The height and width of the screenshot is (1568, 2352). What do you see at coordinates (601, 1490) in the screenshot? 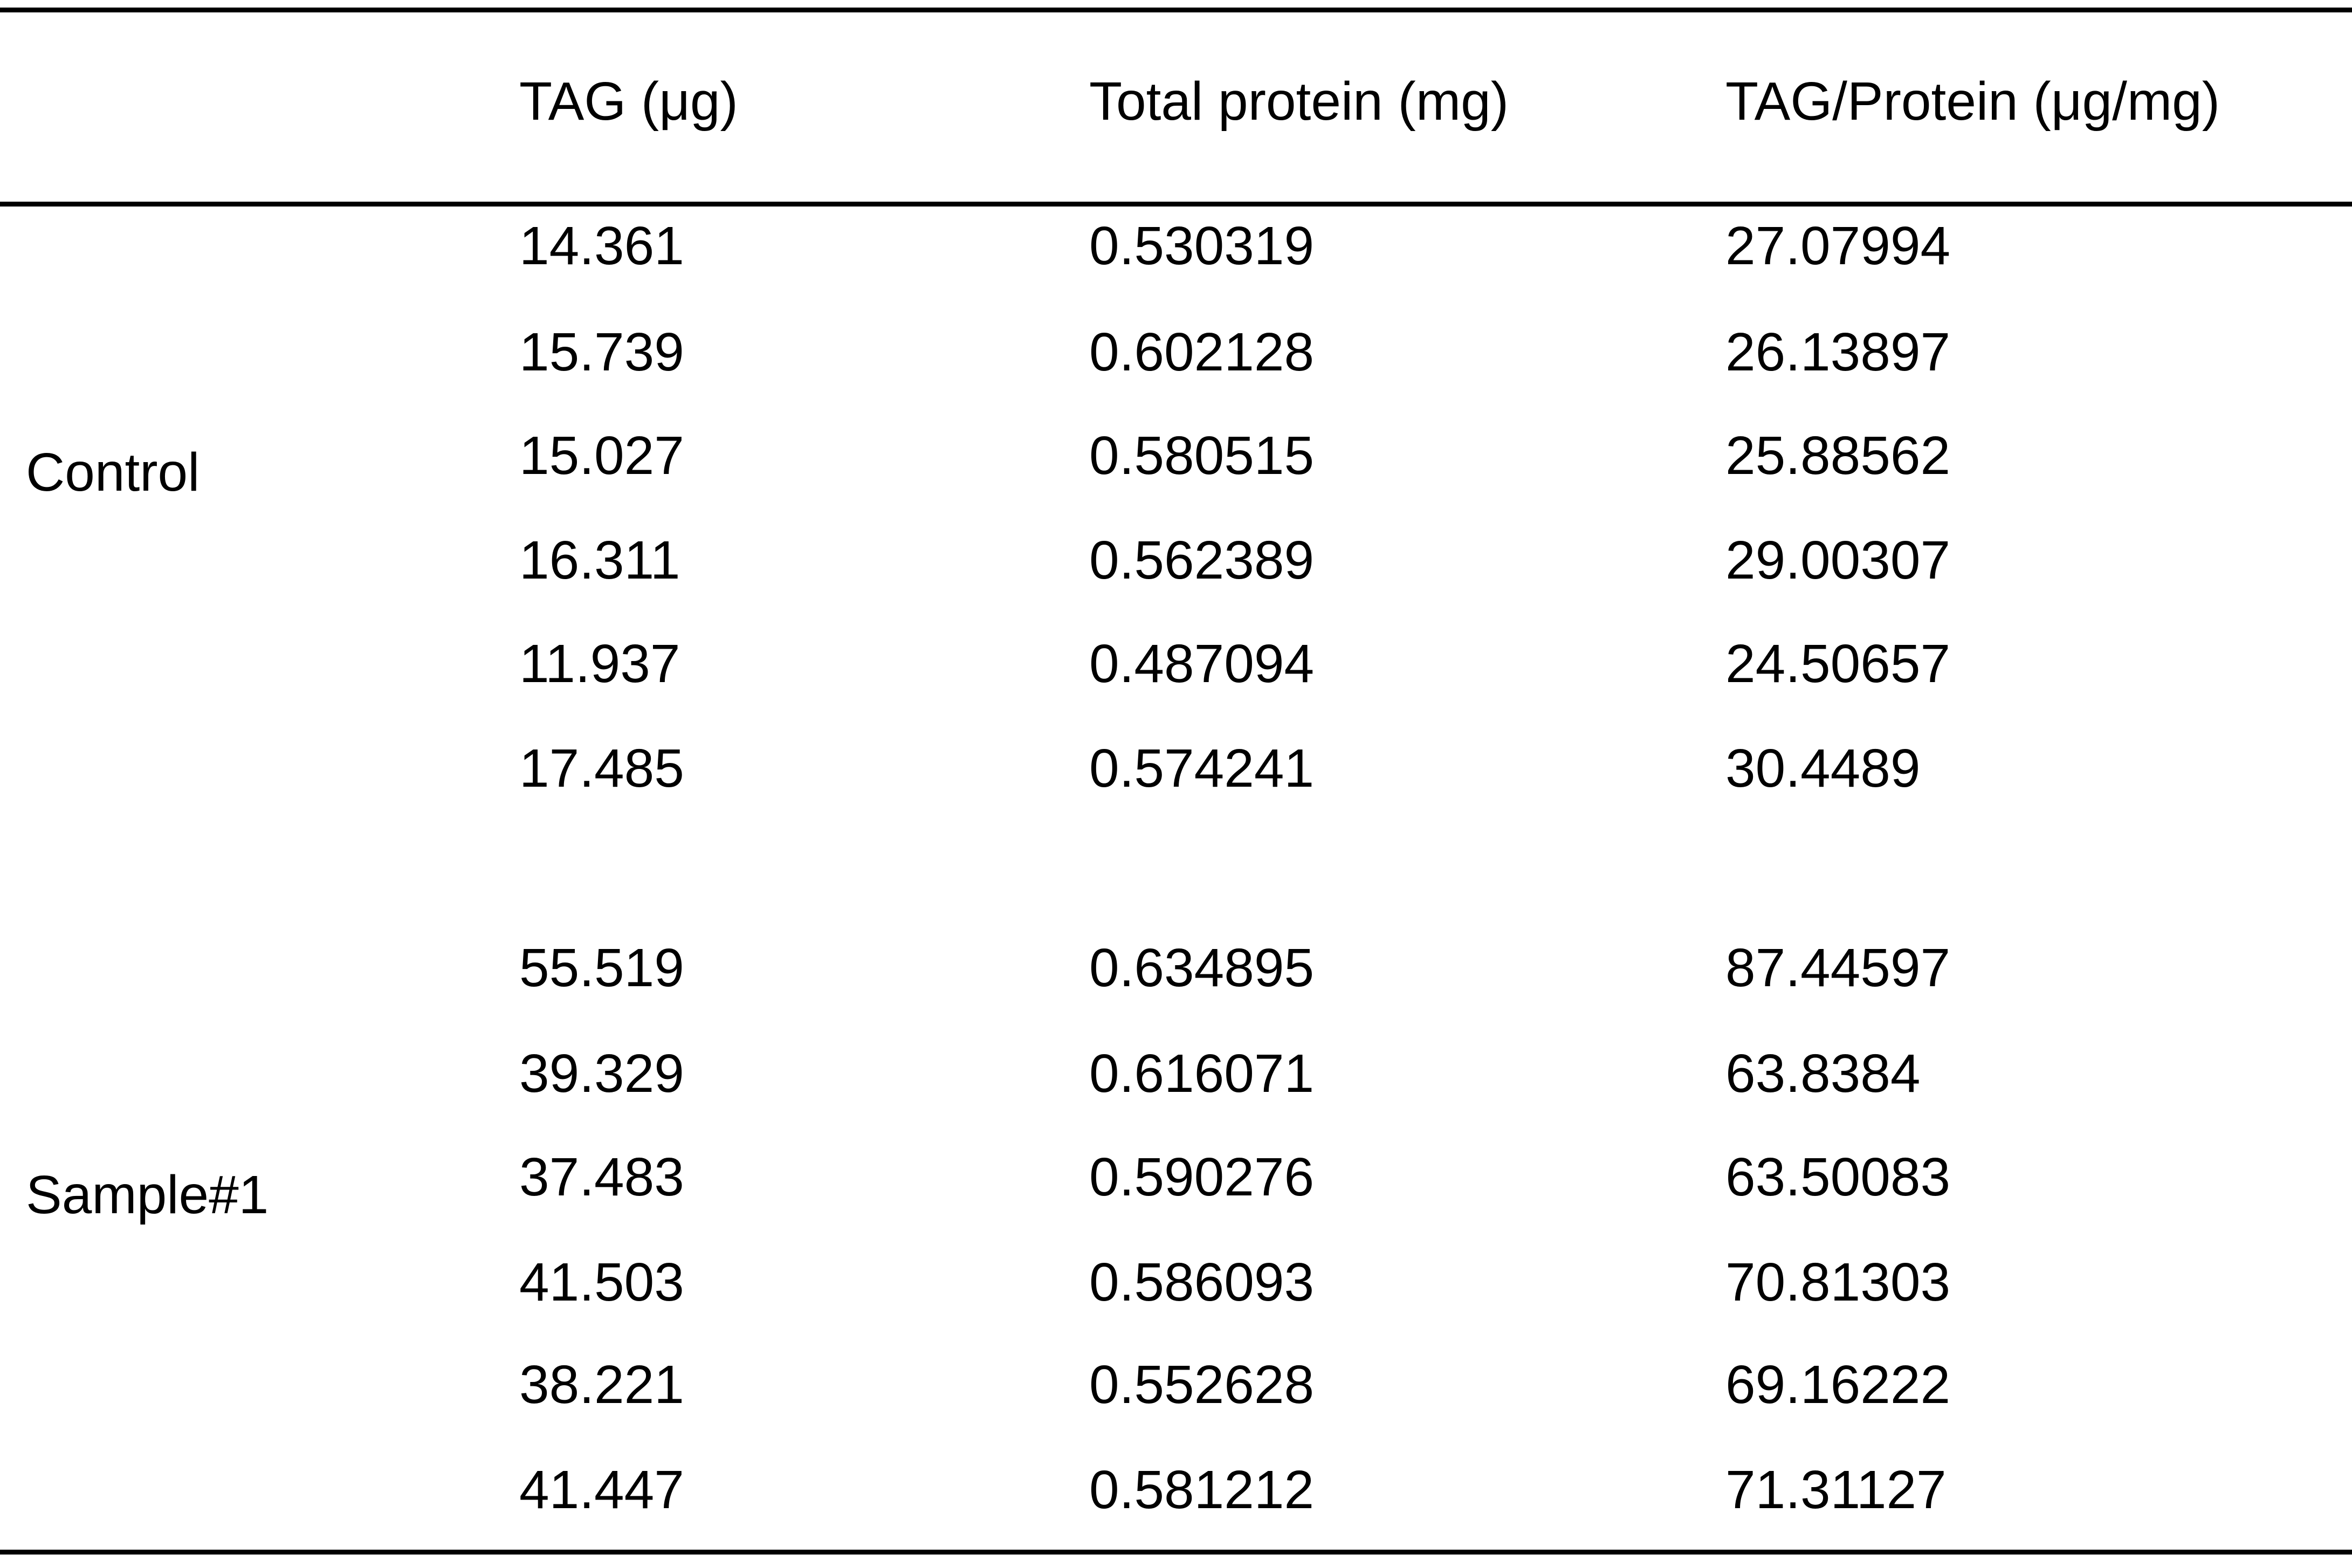
I see `cell-tag: 41.447` at bounding box center [601, 1490].